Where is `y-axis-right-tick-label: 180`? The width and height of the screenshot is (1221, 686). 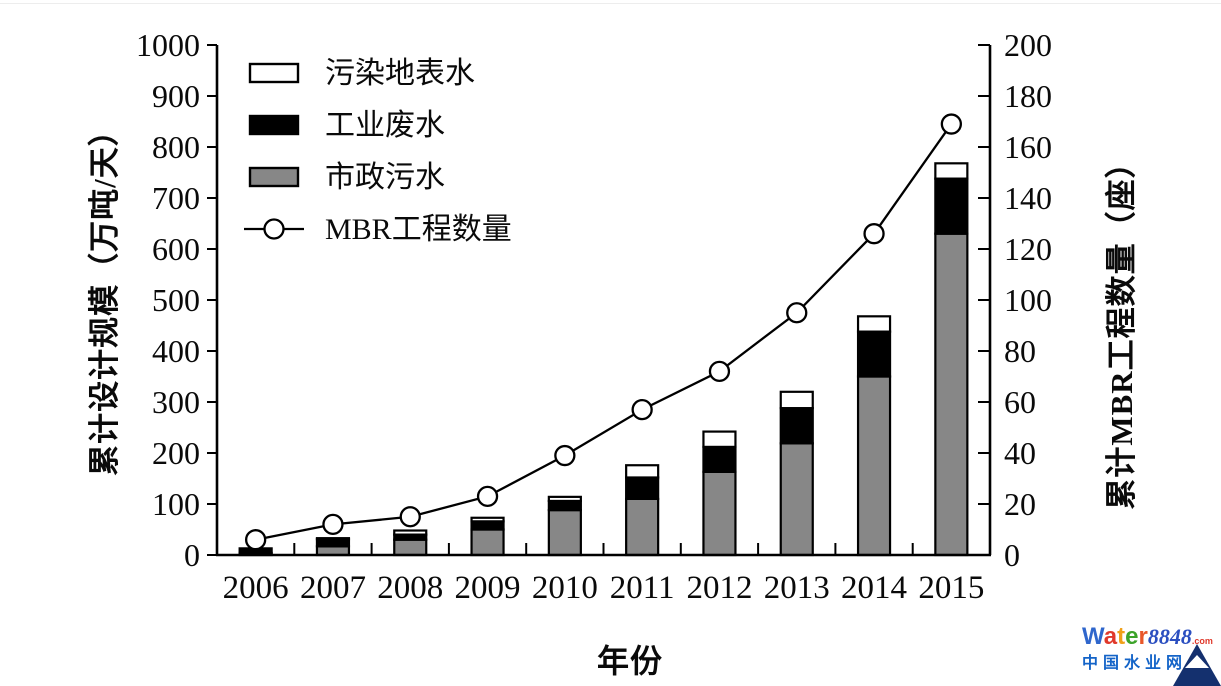 y-axis-right-tick-label: 180 is located at coordinates (1028, 96).